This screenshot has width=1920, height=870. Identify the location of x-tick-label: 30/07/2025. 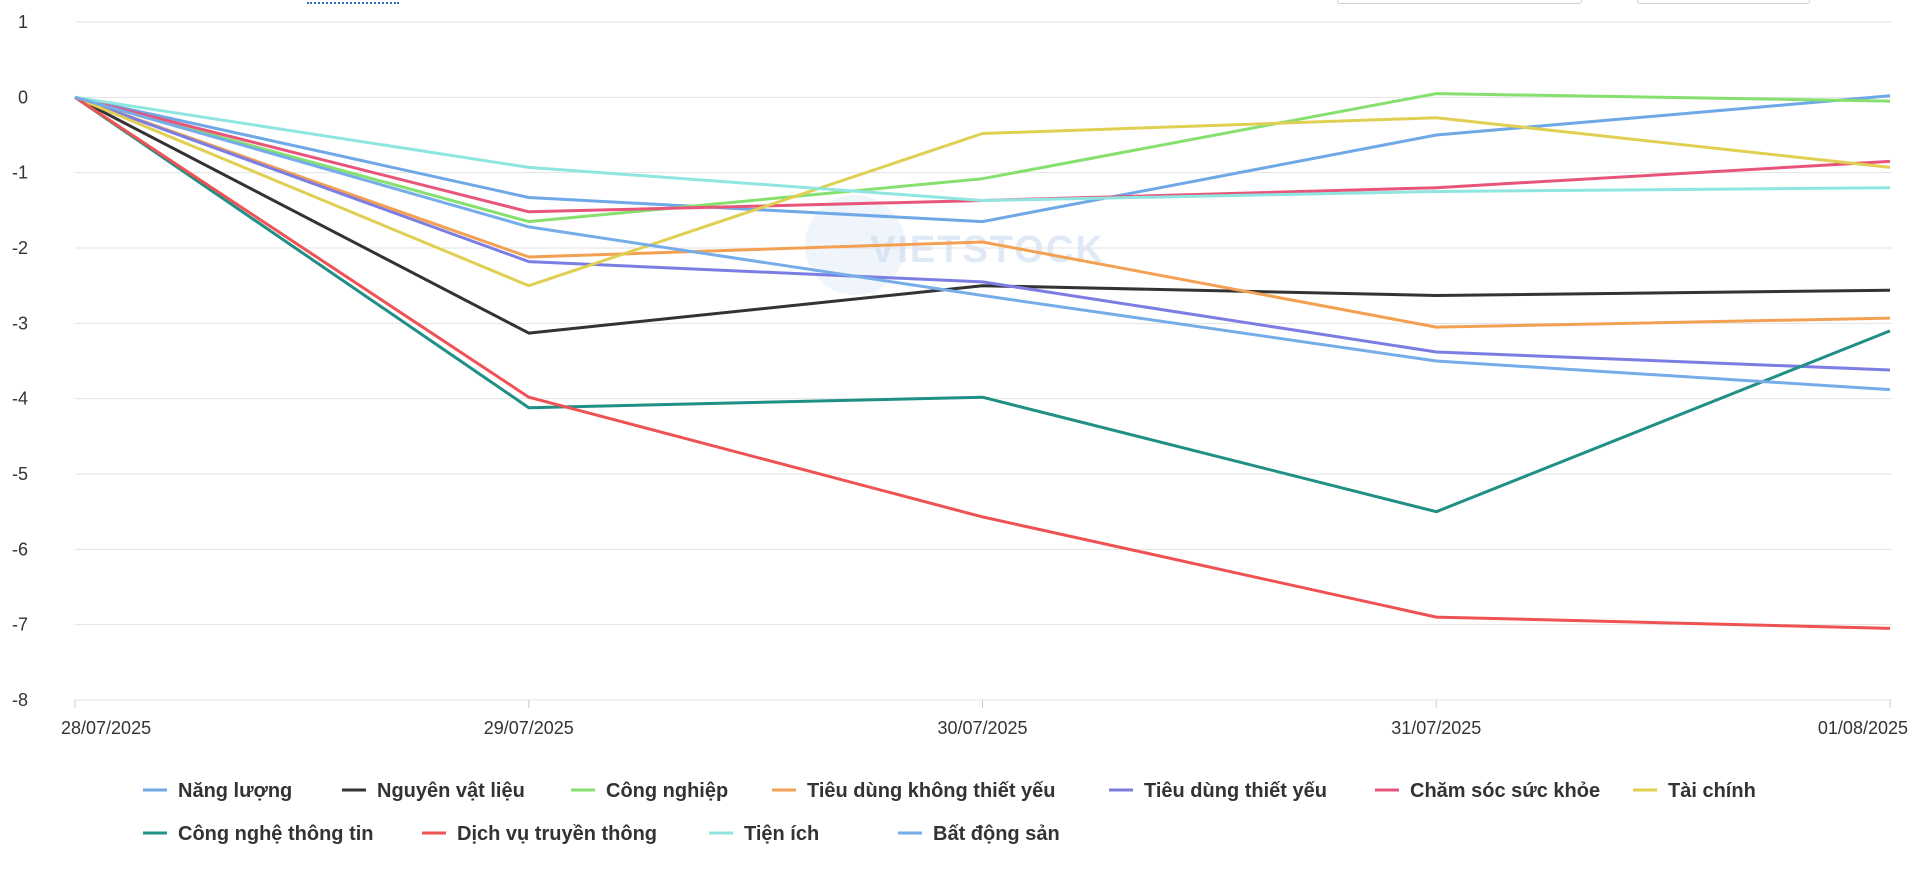
(982, 728).